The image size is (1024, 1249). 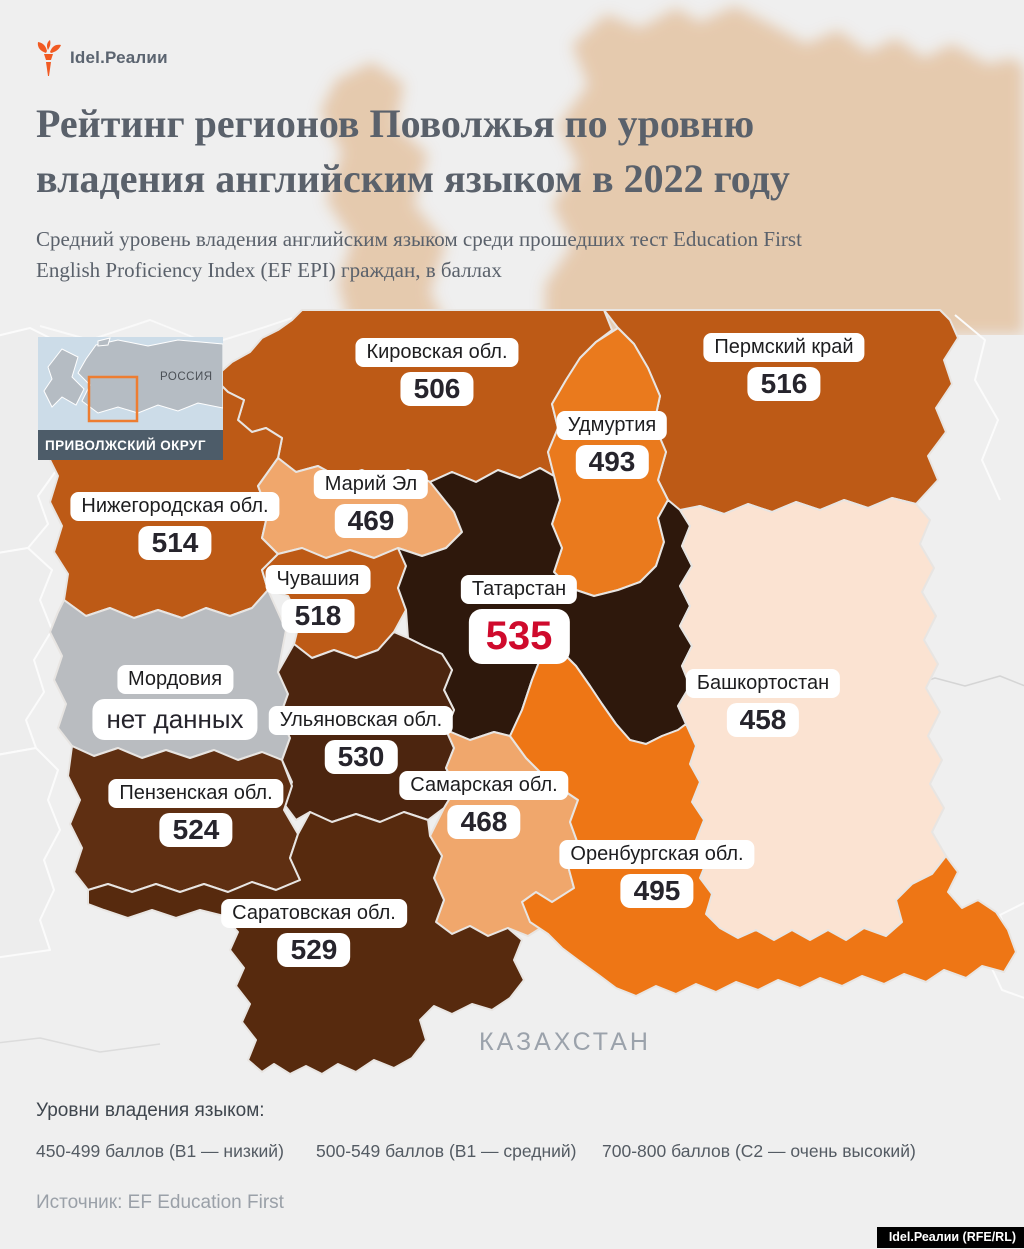 What do you see at coordinates (413, 178) in the screenshot?
I see `title-line-2: владения английским языком в 2022 году` at bounding box center [413, 178].